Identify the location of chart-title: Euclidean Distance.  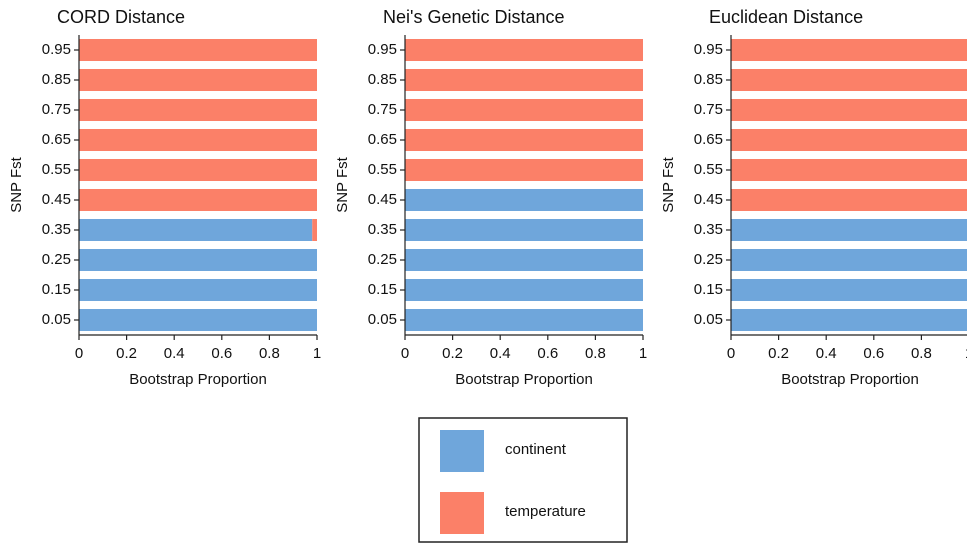
(786, 17).